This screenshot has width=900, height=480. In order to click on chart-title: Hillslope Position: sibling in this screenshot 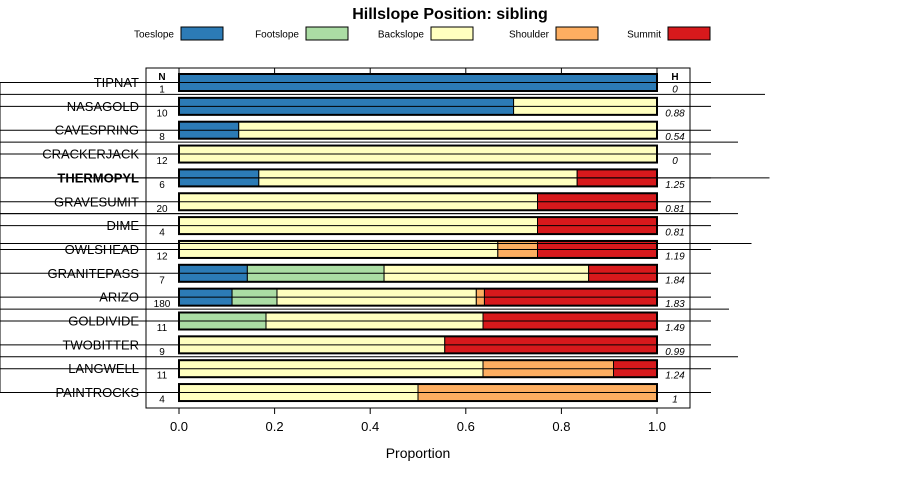, I will do `click(450, 14)`.